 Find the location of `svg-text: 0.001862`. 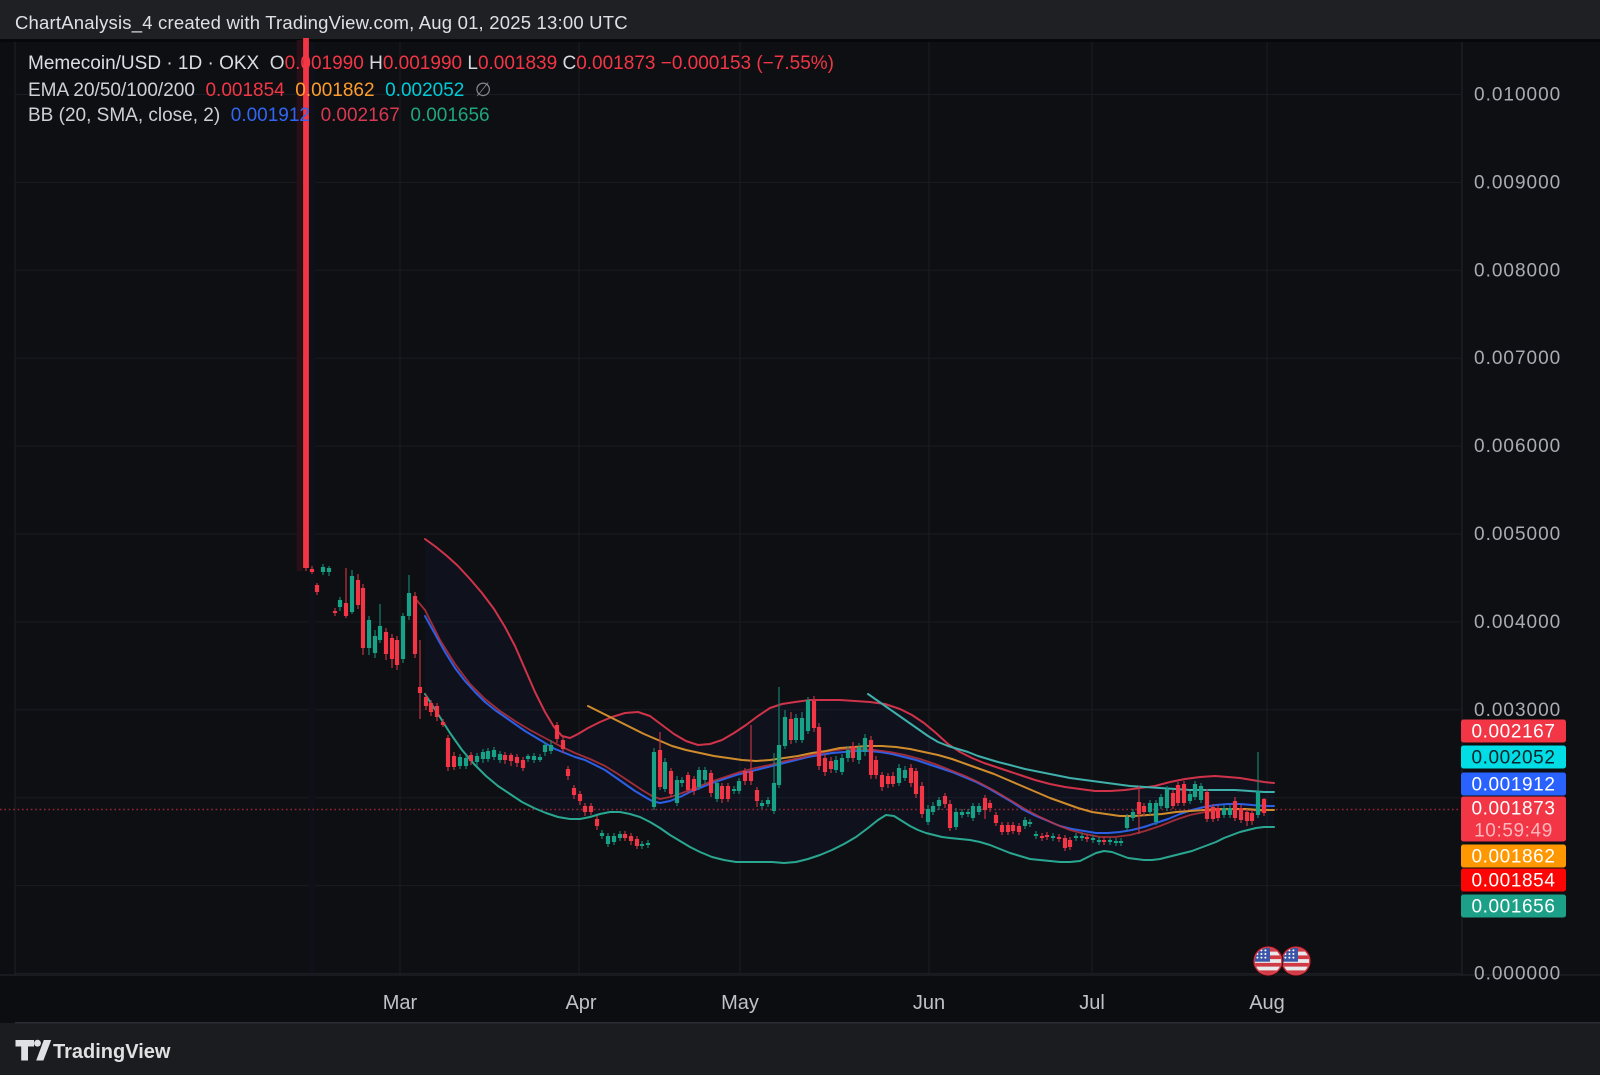

svg-text: 0.001862 is located at coordinates (1513, 857).